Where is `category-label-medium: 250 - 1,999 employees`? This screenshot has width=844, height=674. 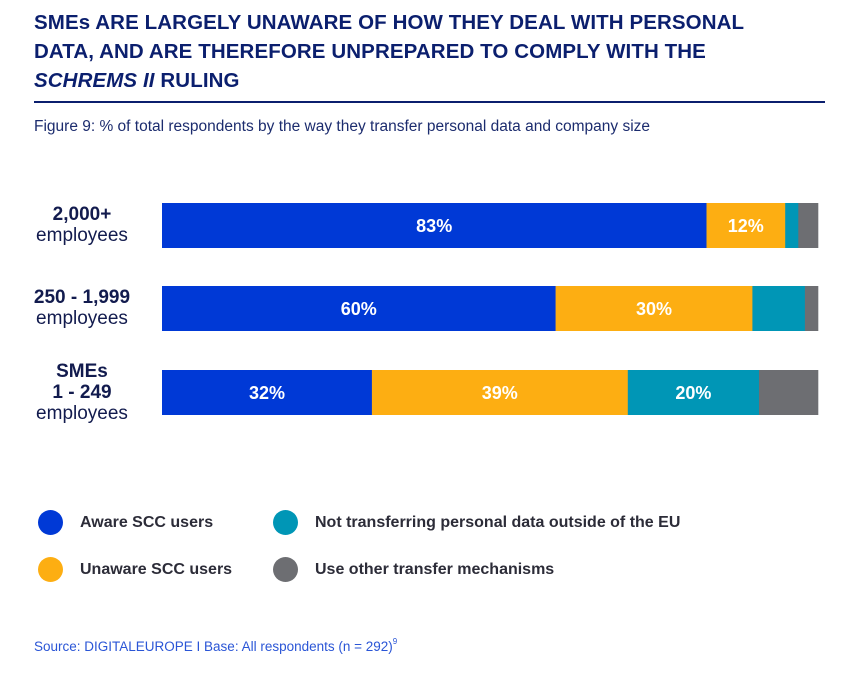
category-label-medium: 250 - 1,999 employees is located at coordinates (82, 308).